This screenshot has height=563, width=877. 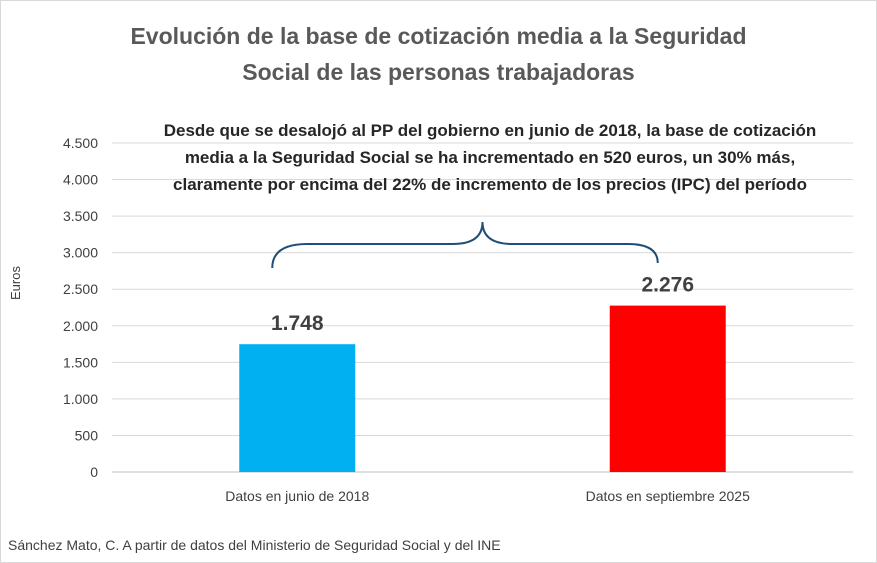 I want to click on y-tick-label: 1.000, so click(x=80, y=399).